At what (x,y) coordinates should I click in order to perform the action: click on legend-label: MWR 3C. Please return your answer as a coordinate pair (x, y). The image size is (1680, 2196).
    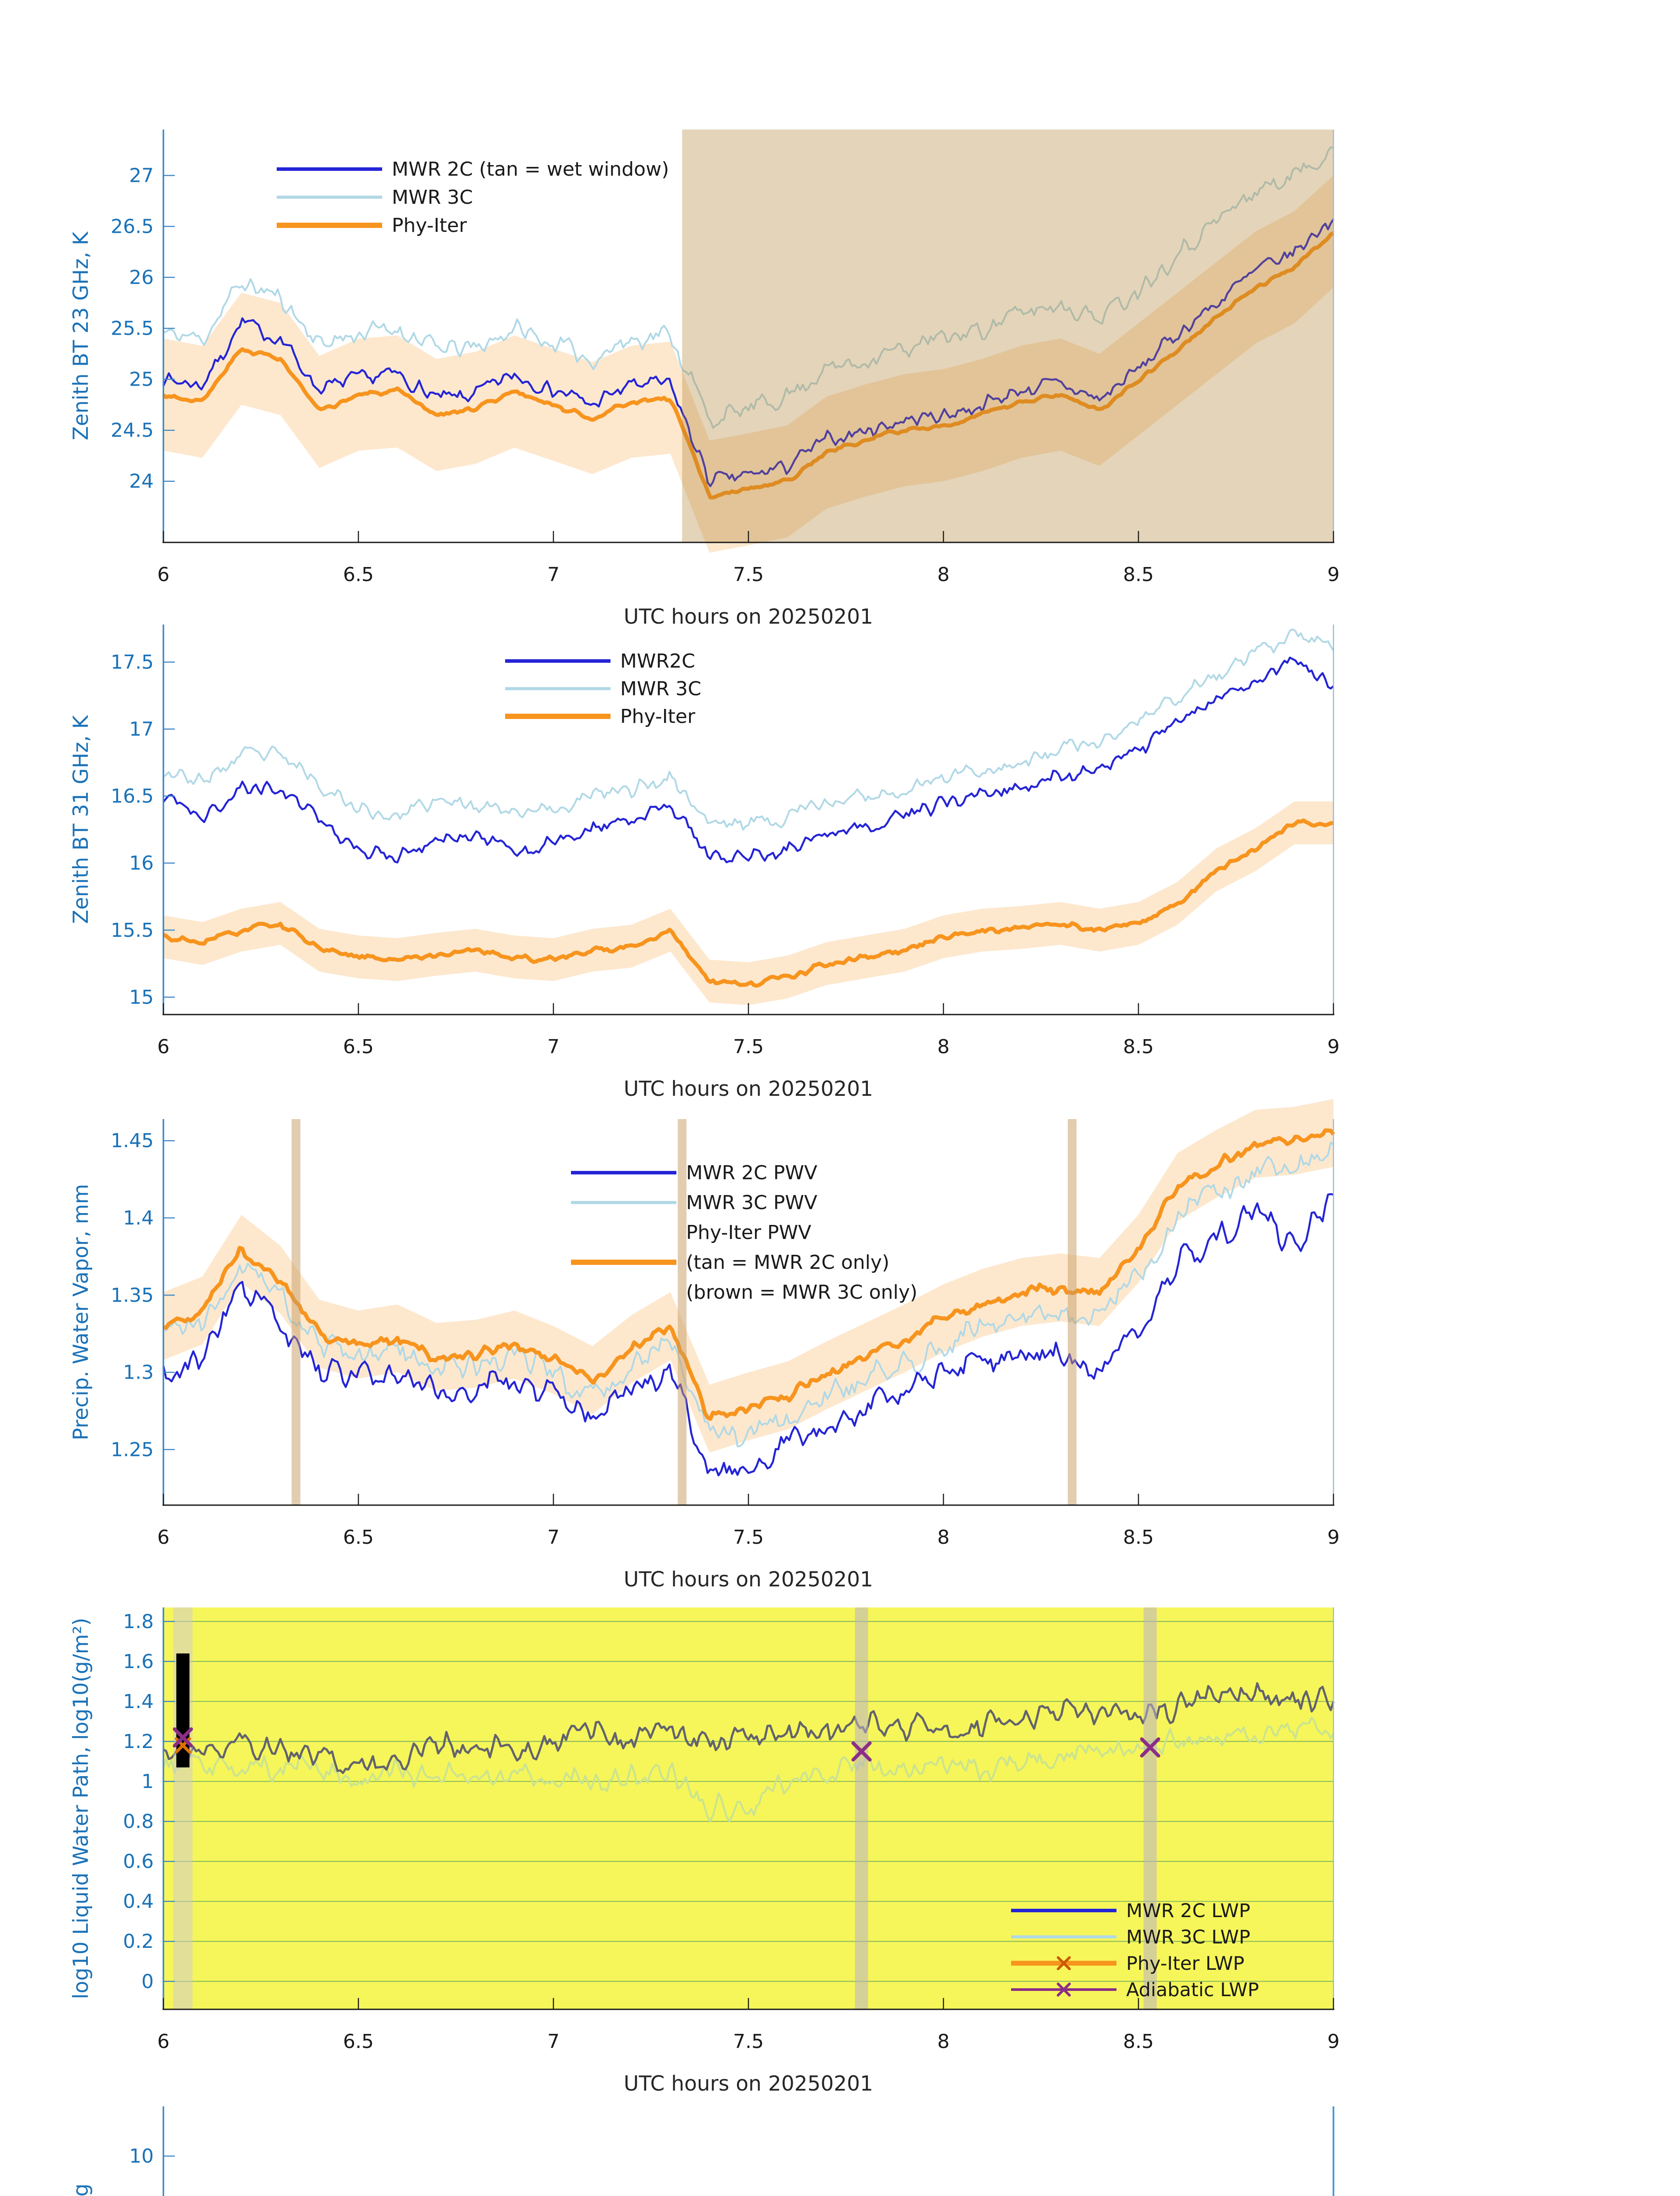
    Looking at the image, I should click on (432, 197).